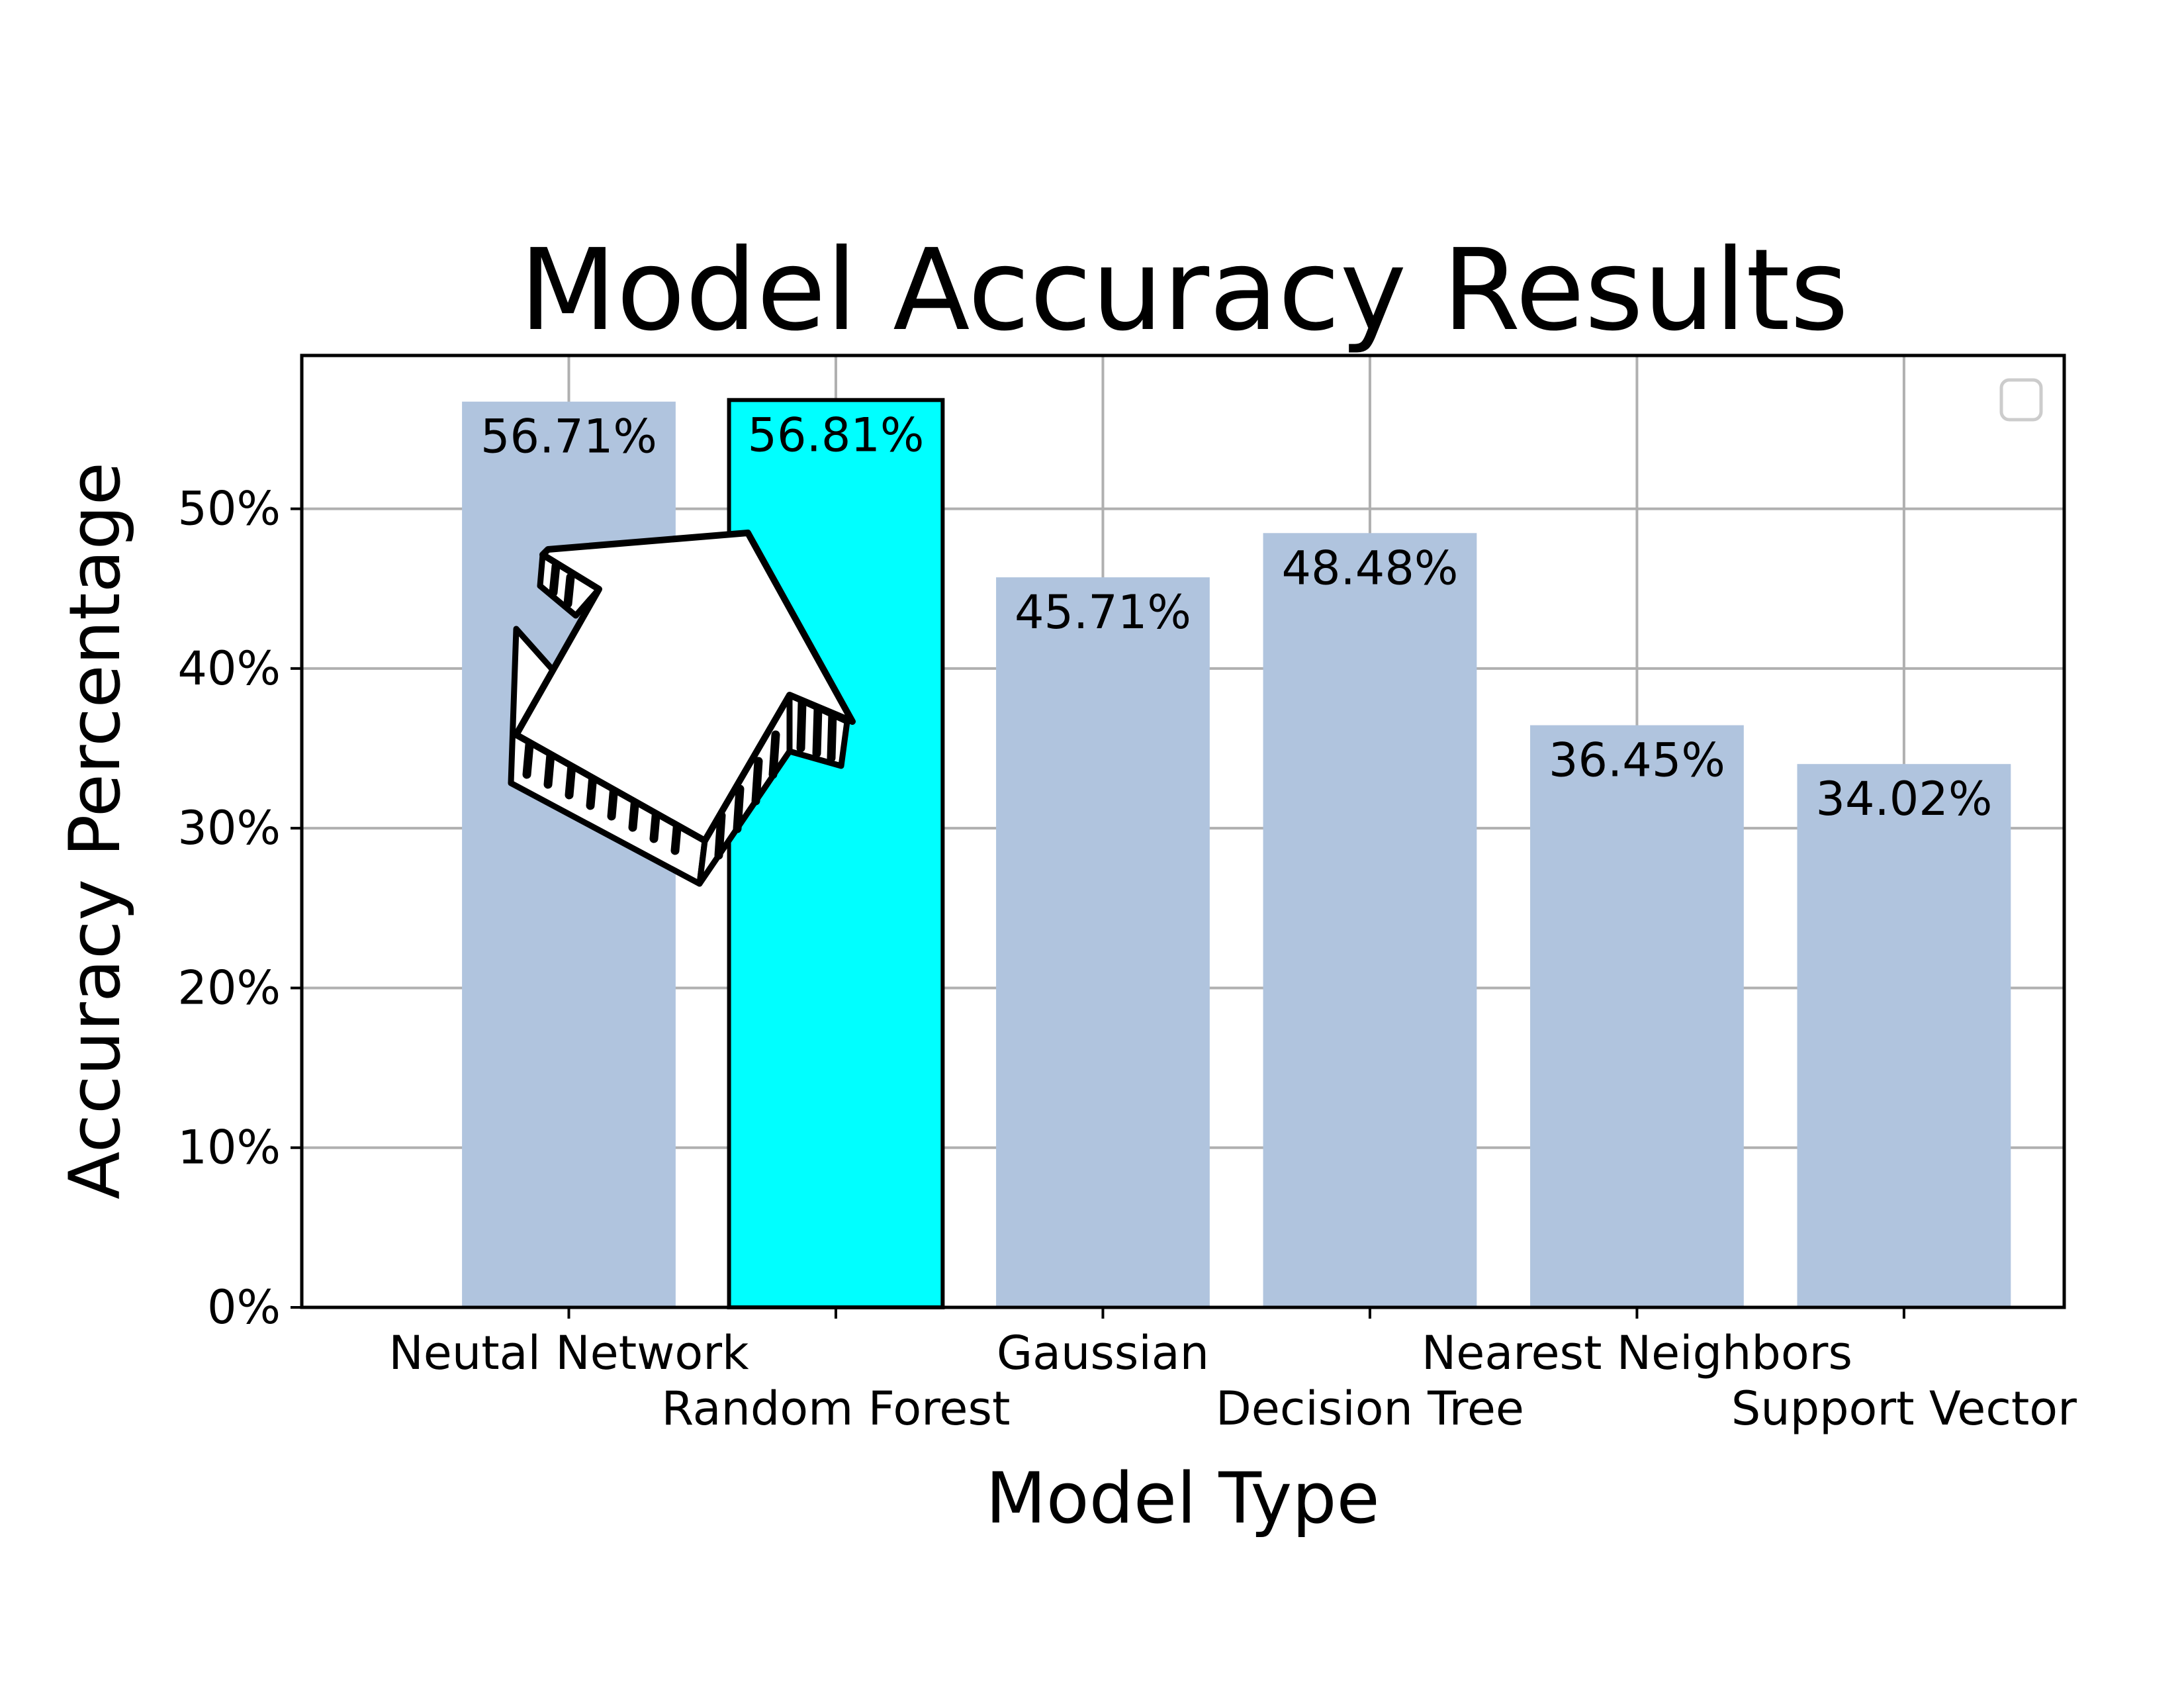 The width and height of the screenshot is (2184, 1688). I want to click on x-tick-label: Decision Tree, so click(1370, 1409).